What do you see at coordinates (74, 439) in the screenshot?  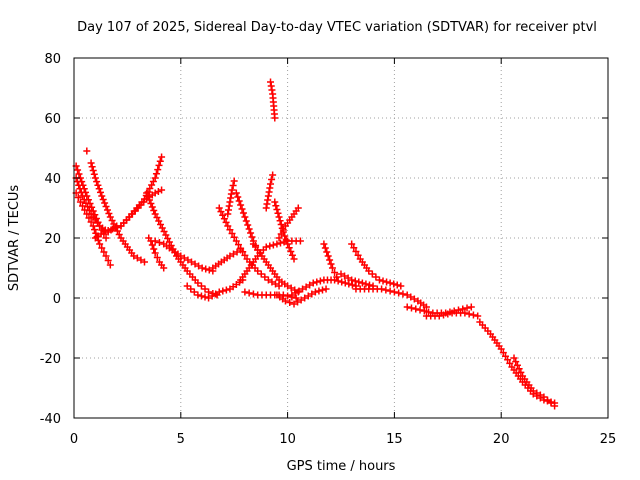 I see `x-tick-label: 0` at bounding box center [74, 439].